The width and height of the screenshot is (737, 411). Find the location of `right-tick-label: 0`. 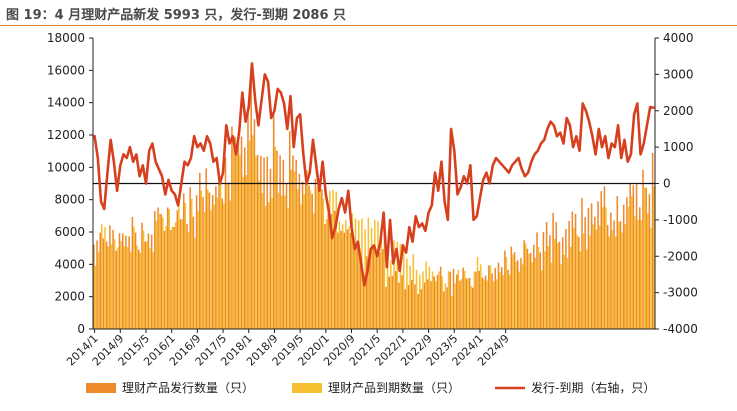

right-tick-label: 0 is located at coordinates (667, 184).